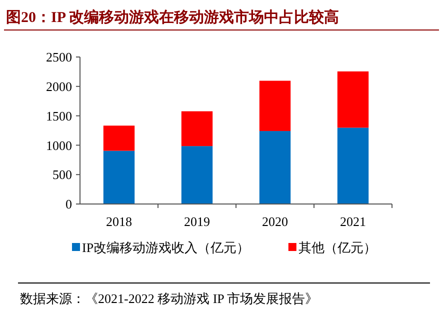  I want to click on source-note: 数据来源：《2021-2022 移动游戏 IP 市场发展报告》, so click(169, 298).